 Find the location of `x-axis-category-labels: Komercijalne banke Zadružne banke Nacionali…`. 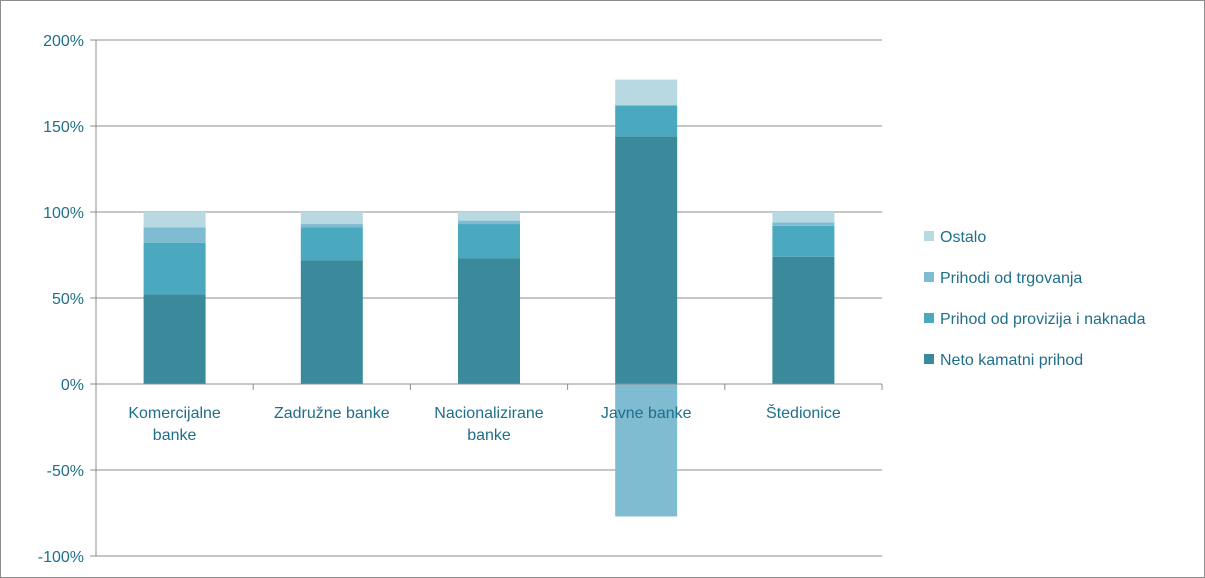

x-axis-category-labels: Komercijalne banke Zadružne banke Nacionali… is located at coordinates (484, 423).